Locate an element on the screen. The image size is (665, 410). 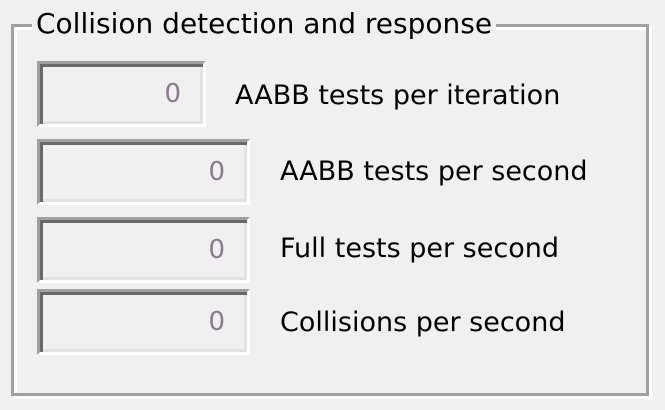
full-tests-per-second-label: Full tests per second is located at coordinates (419, 248).